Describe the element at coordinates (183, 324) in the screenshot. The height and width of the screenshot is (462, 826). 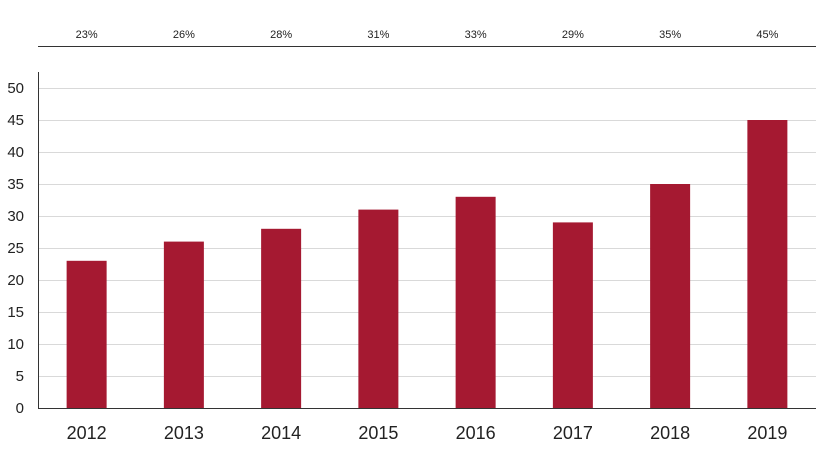
I see `bar-2013` at that location.